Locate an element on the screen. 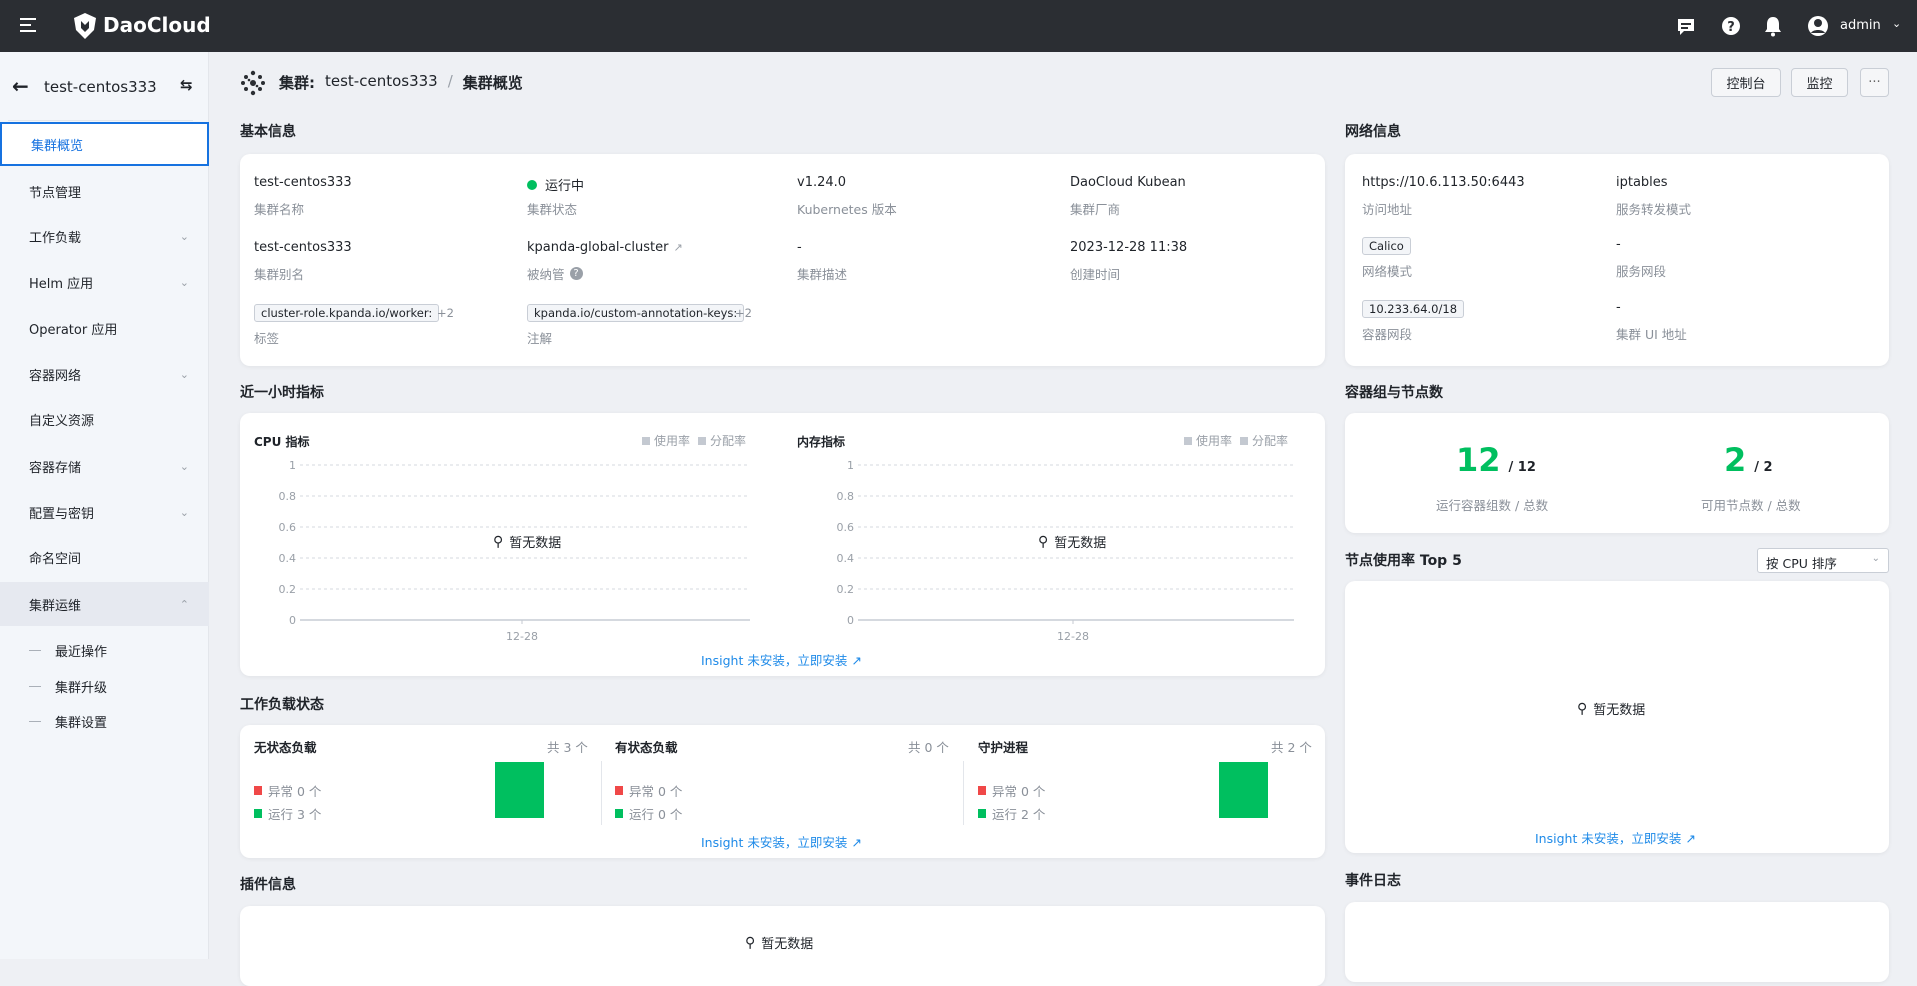 This screenshot has height=986, width=1917. sidebar-subitem-recent-ops: 最近操作 is located at coordinates (68, 650).